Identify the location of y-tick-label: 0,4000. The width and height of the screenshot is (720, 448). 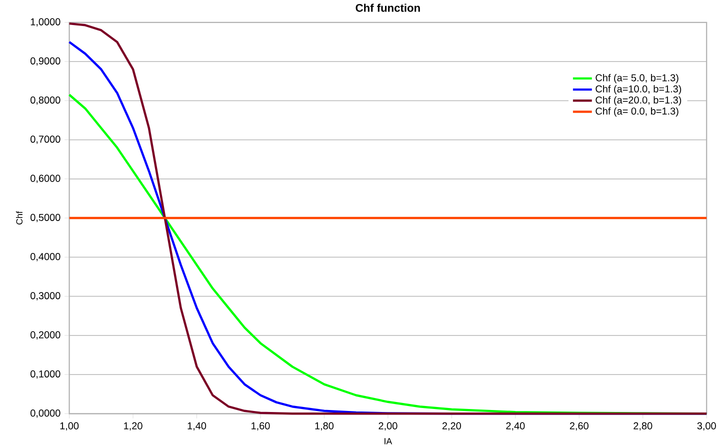
(45, 257).